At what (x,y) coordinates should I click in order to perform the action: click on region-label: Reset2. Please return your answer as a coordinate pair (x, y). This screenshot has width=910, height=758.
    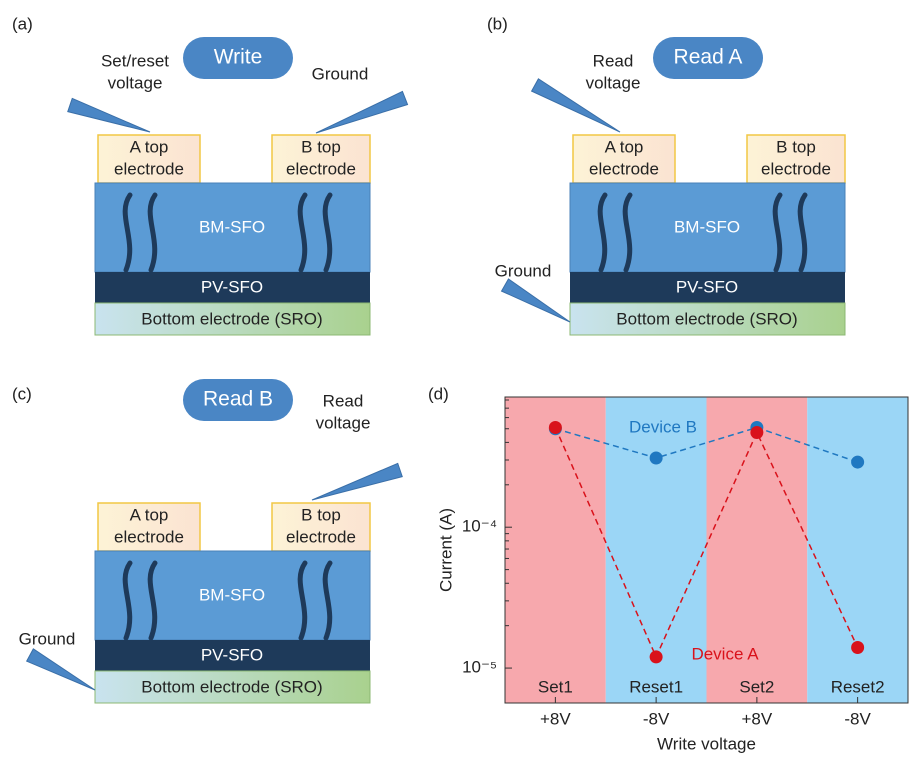
    Looking at the image, I should click on (858, 686).